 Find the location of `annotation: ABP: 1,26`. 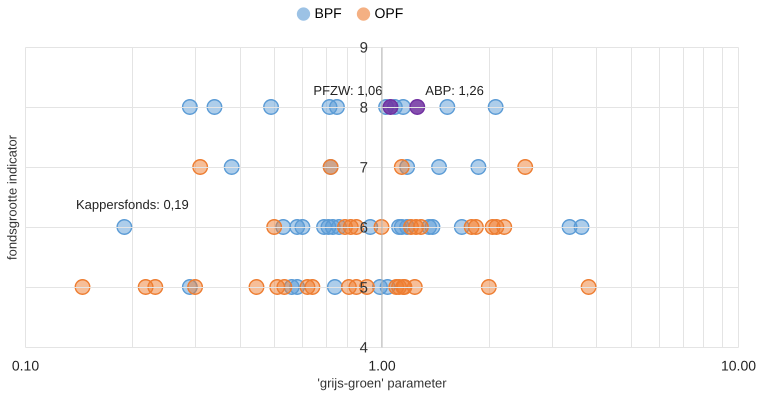

annotation: ABP: 1,26 is located at coordinates (454, 90).